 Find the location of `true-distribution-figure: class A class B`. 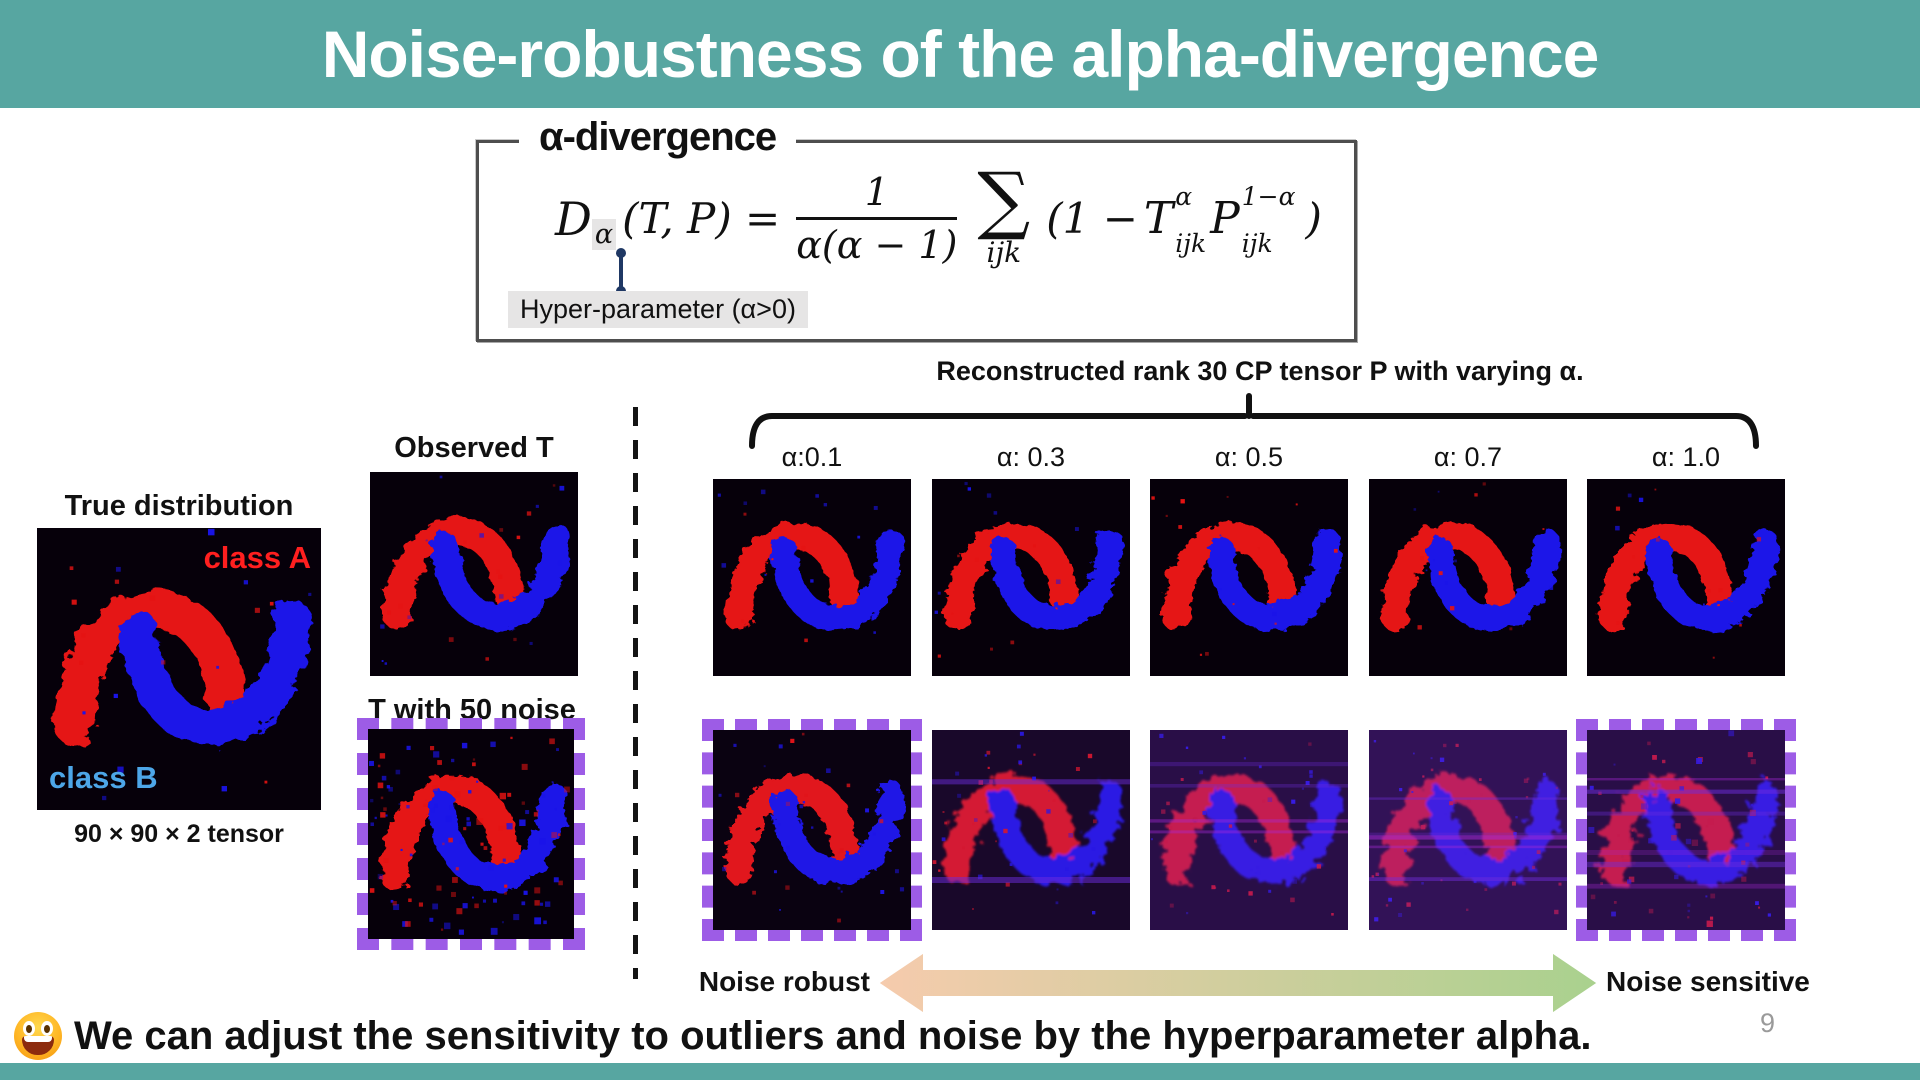

true-distribution-figure: class A class B is located at coordinates (179, 669).